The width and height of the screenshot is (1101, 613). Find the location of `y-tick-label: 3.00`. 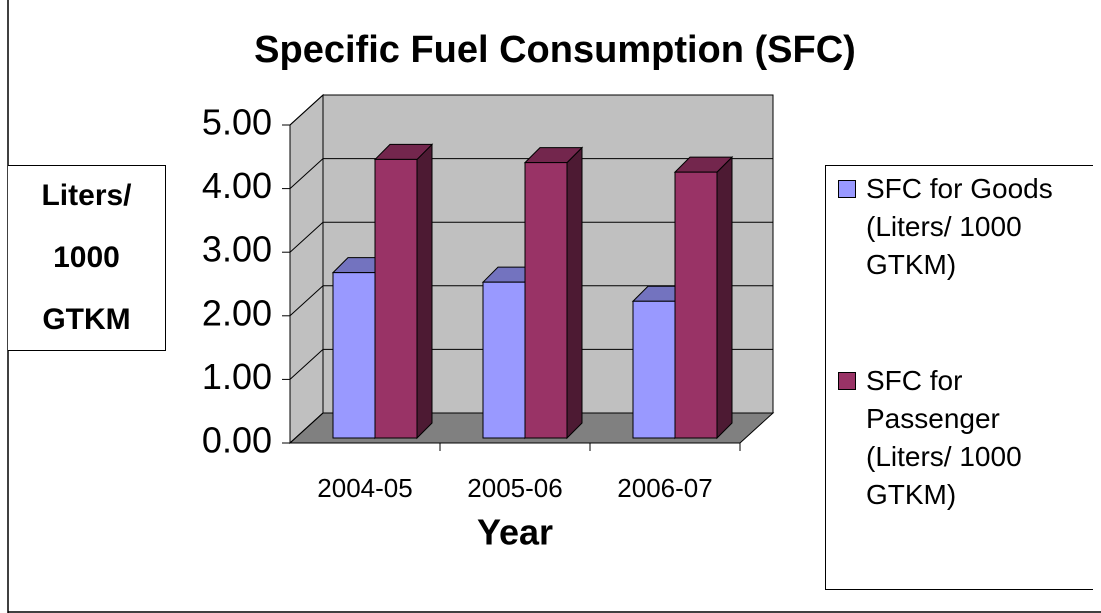

y-tick-label: 3.00 is located at coordinates (237, 249).